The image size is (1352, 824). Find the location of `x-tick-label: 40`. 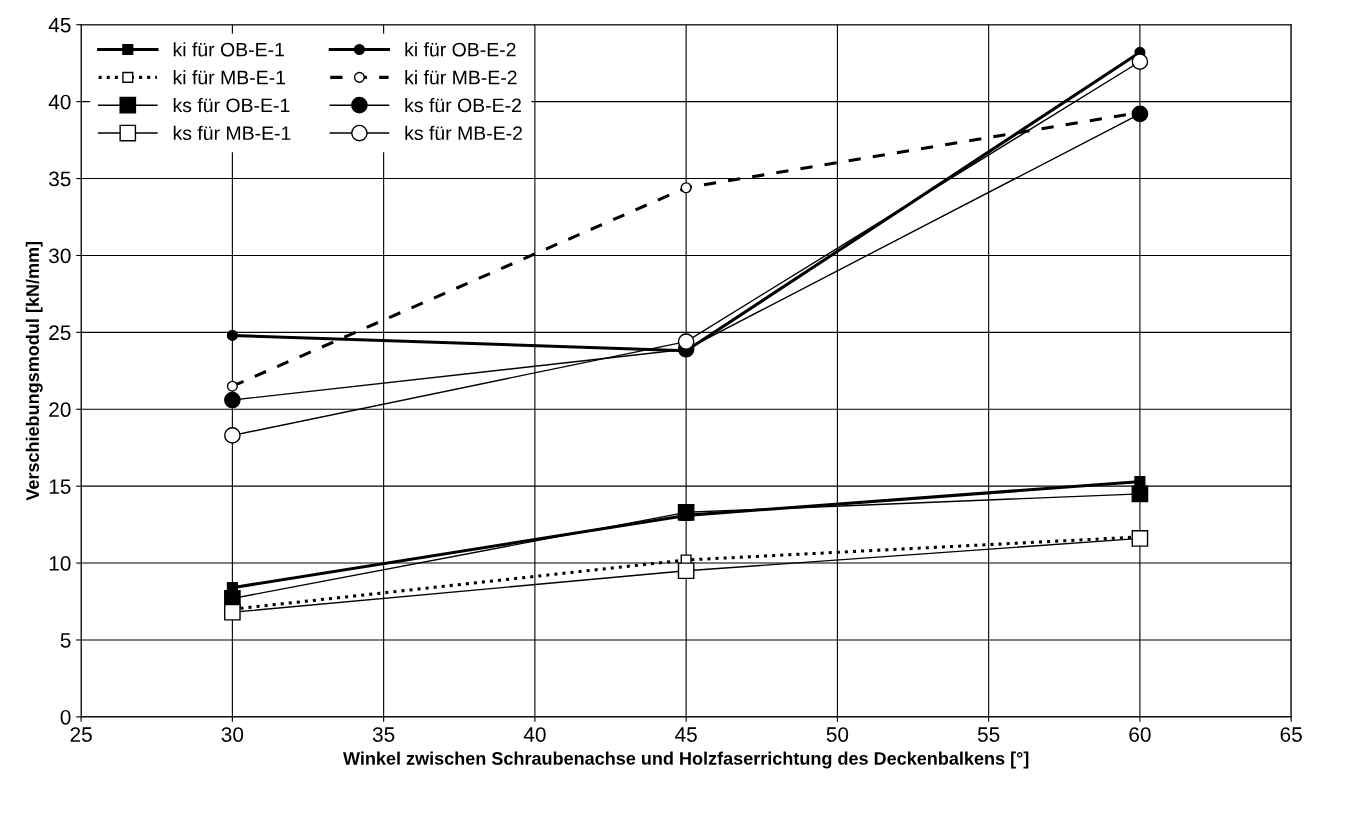

x-tick-label: 40 is located at coordinates (534, 734).